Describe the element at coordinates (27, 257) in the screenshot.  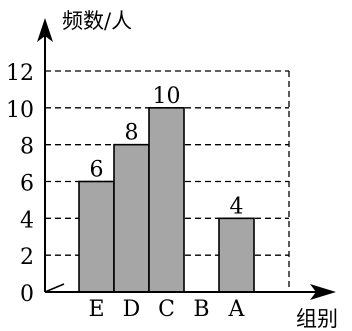
I see `y-tick-label-2: 2` at that location.